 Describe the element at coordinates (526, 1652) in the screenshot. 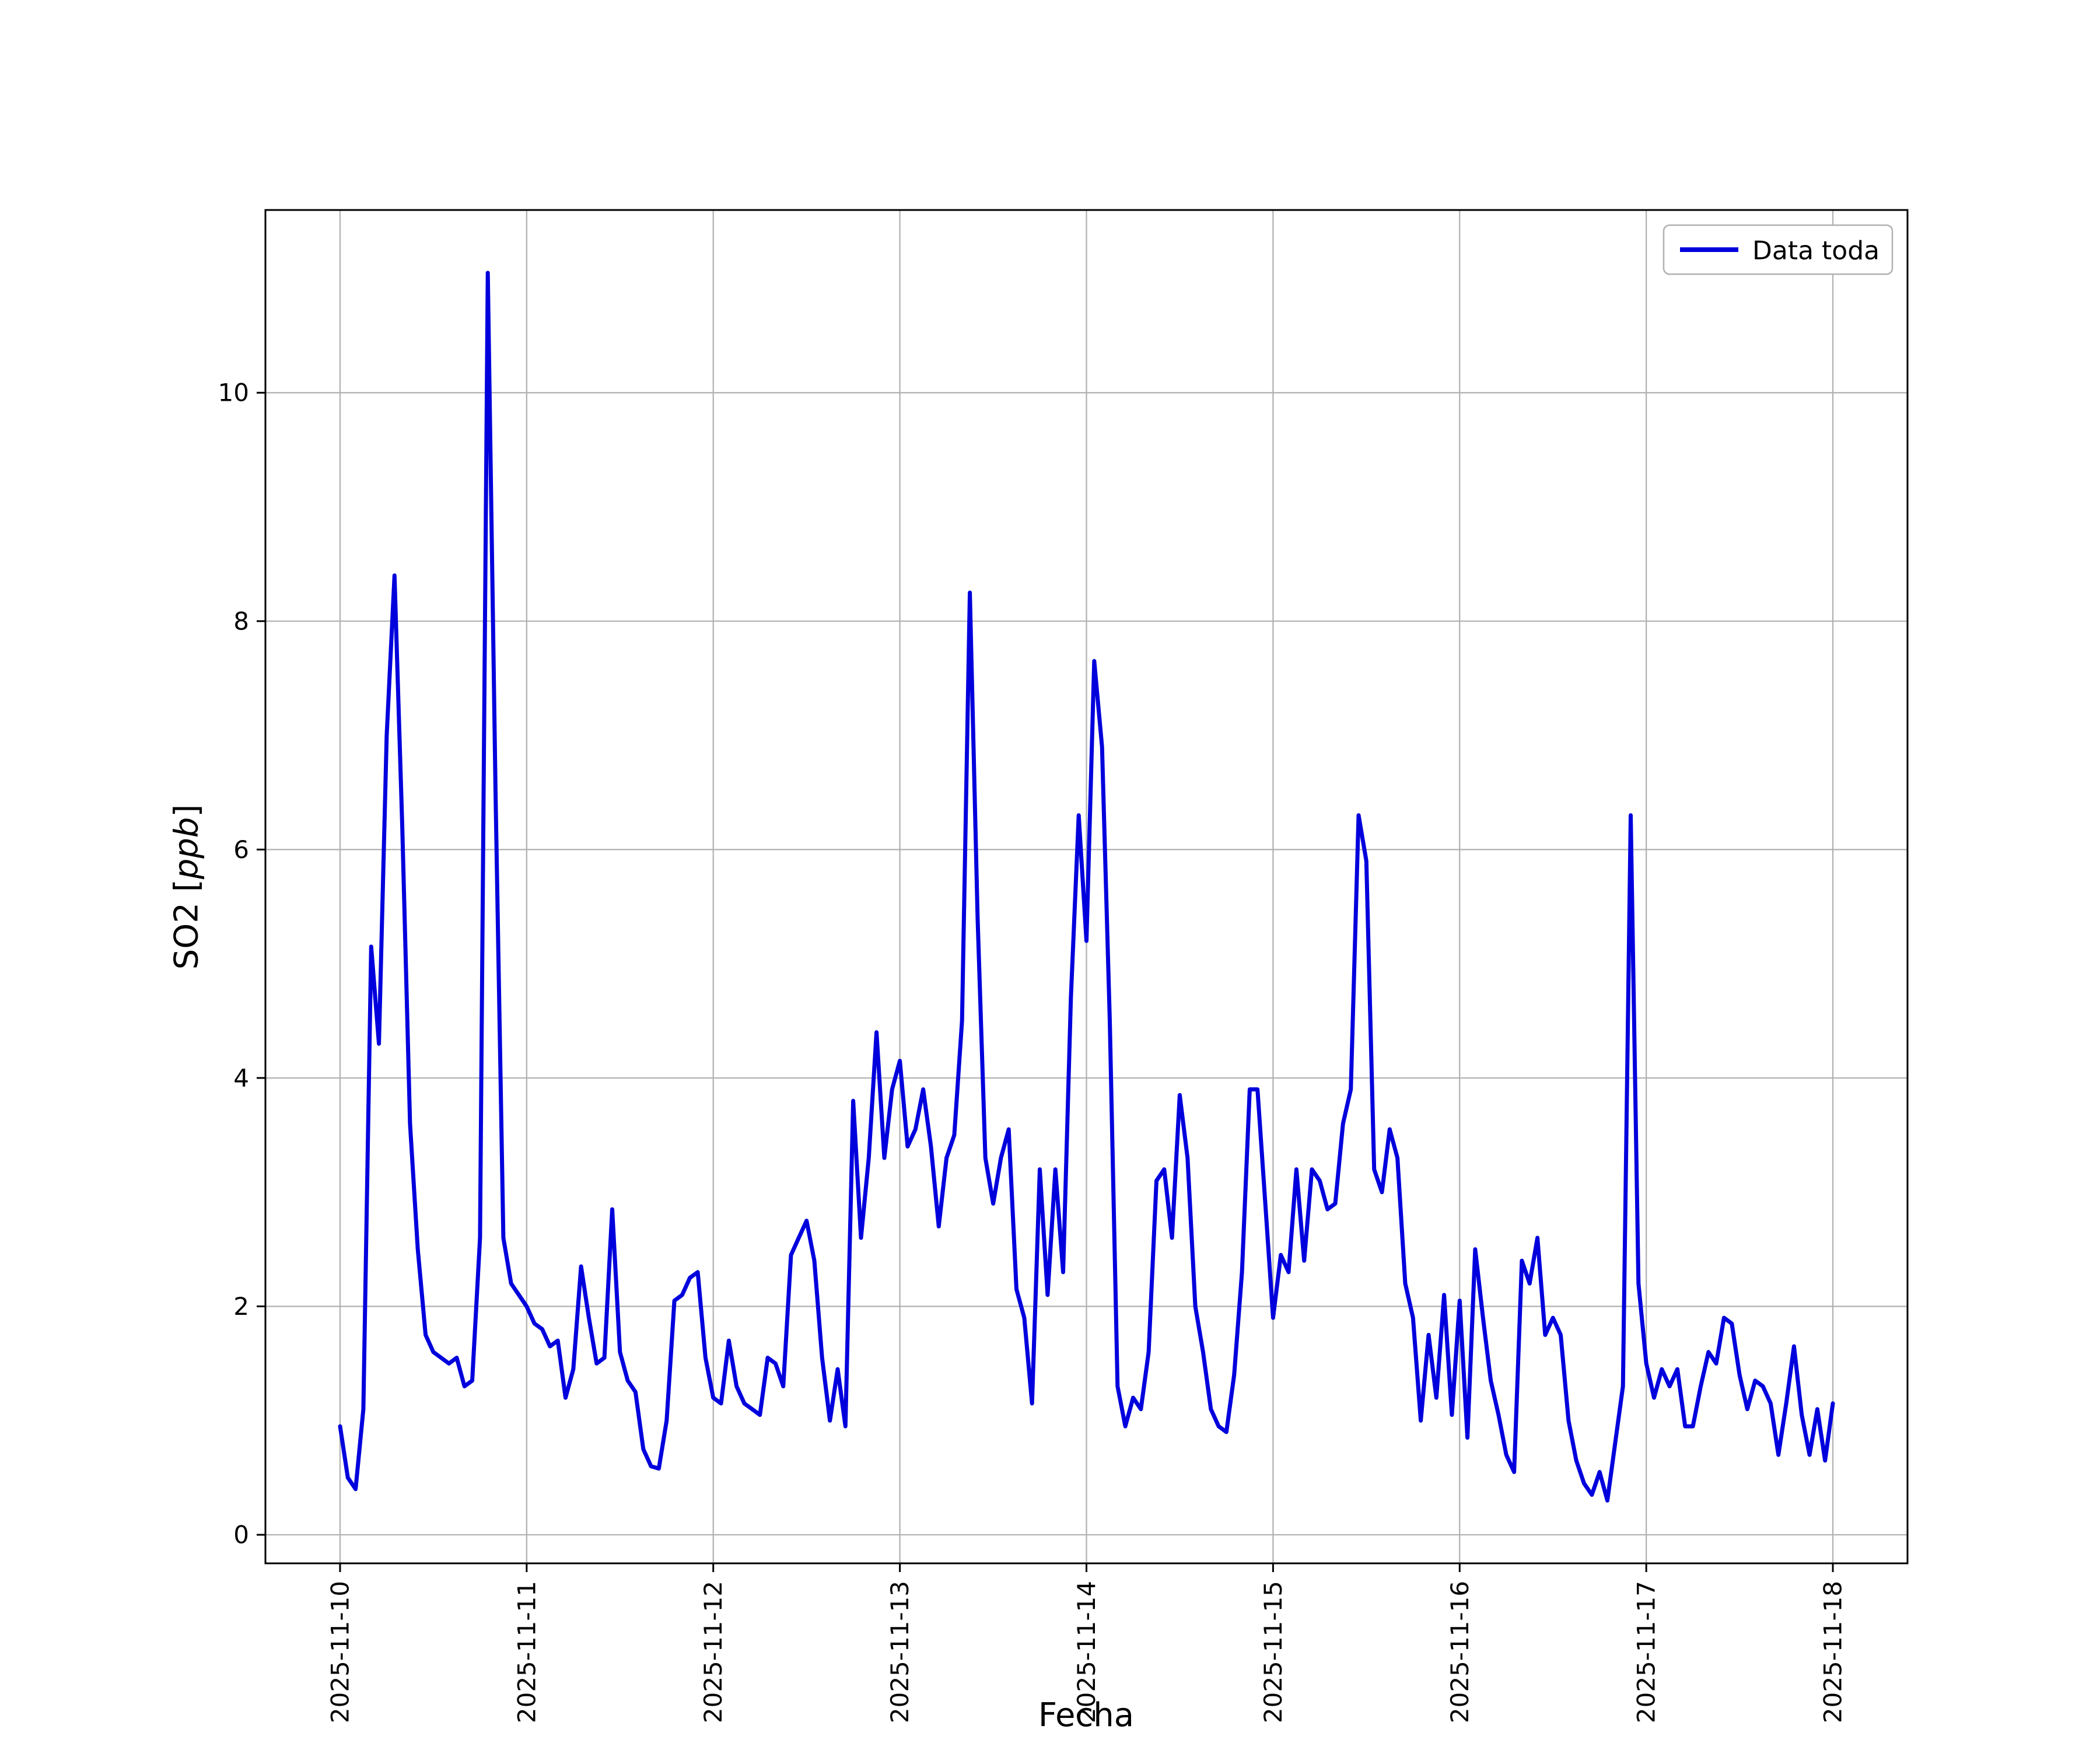

I see `x-tick-label: 2025-11-11` at that location.